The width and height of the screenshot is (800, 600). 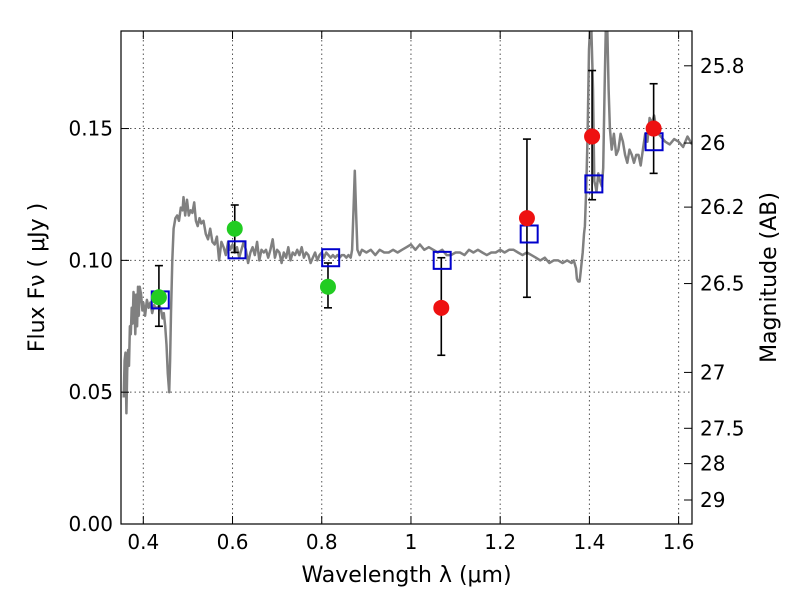 I want to click on right-tick-label: 29, so click(x=712, y=500).